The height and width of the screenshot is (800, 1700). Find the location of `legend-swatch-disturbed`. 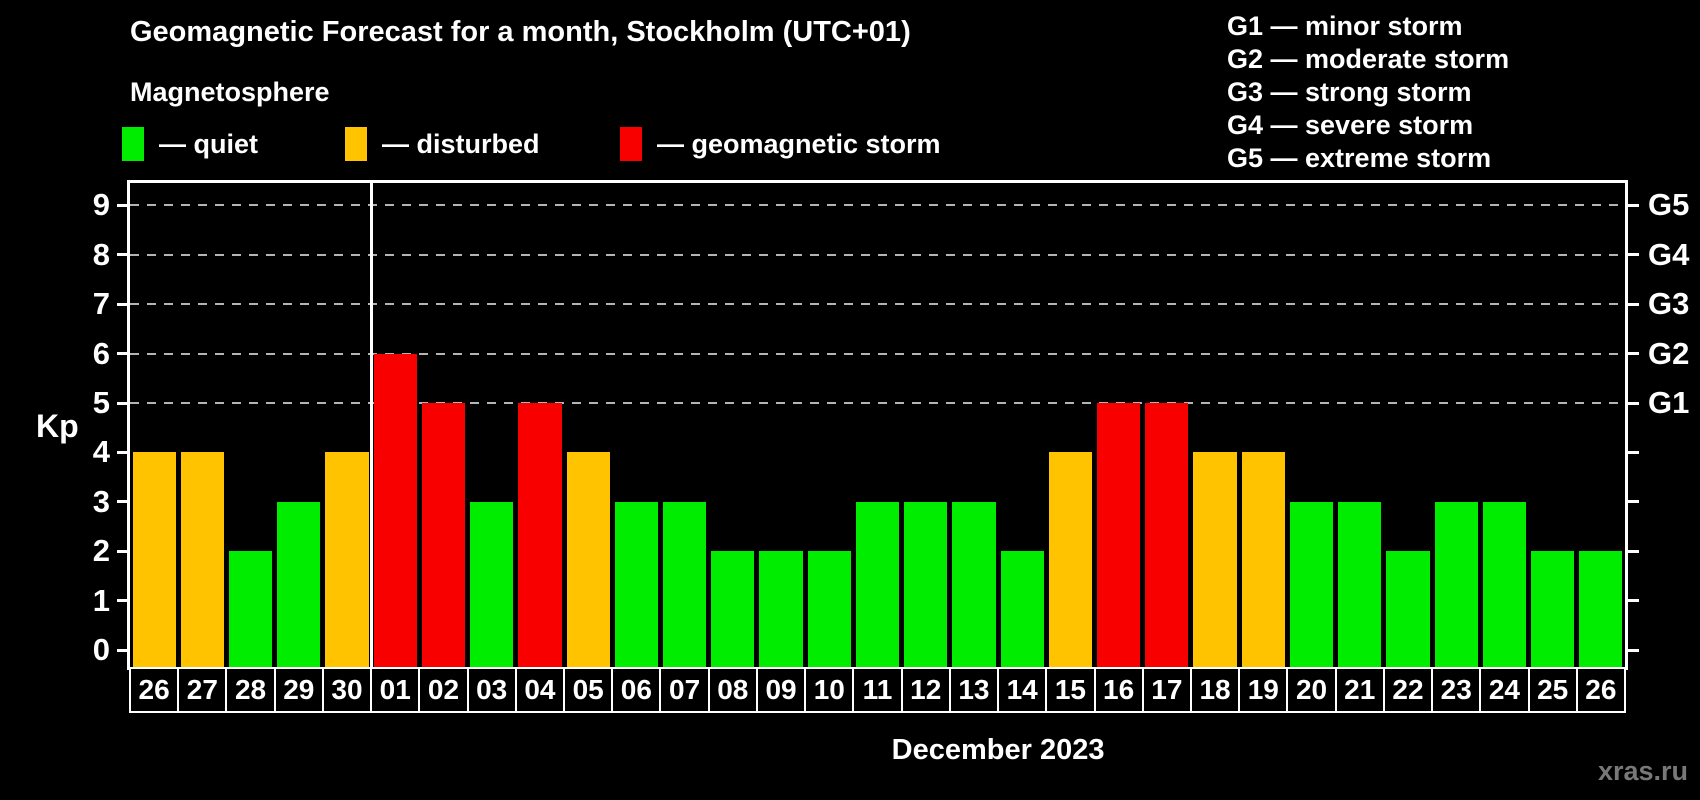

legend-swatch-disturbed is located at coordinates (356, 144).